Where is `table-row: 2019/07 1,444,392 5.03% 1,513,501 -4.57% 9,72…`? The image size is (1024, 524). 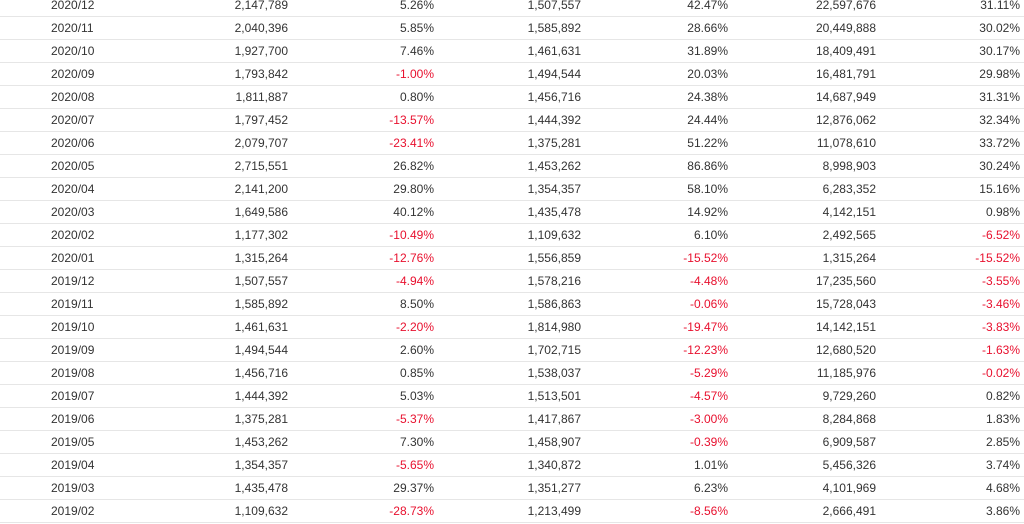
table-row: 2019/07 1,444,392 5.03% 1,513,501 -4.57% 9,72… is located at coordinates (512, 396).